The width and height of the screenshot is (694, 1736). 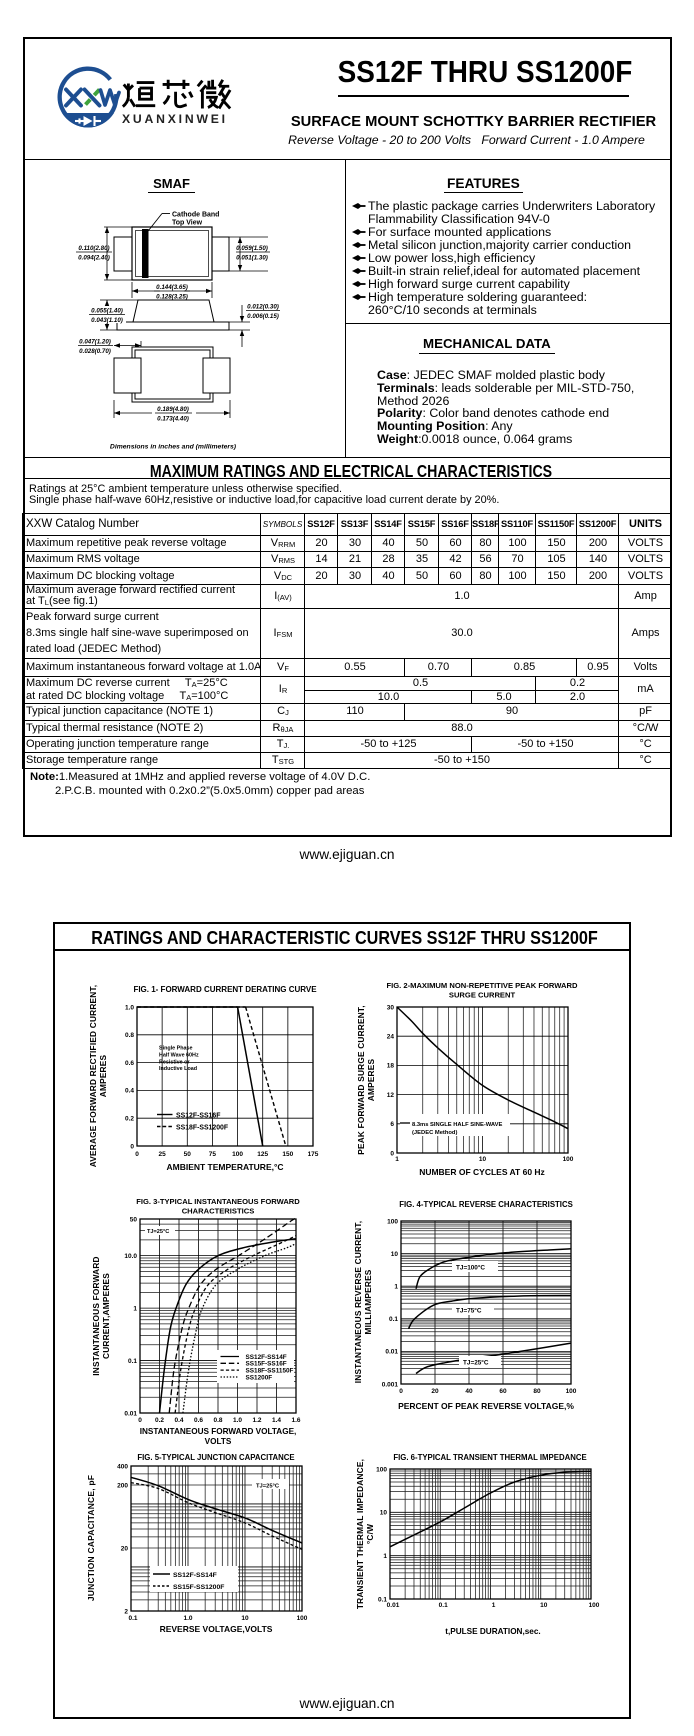 What do you see at coordinates (391, 1066) in the screenshot?
I see `svg-text: 18` at bounding box center [391, 1066].